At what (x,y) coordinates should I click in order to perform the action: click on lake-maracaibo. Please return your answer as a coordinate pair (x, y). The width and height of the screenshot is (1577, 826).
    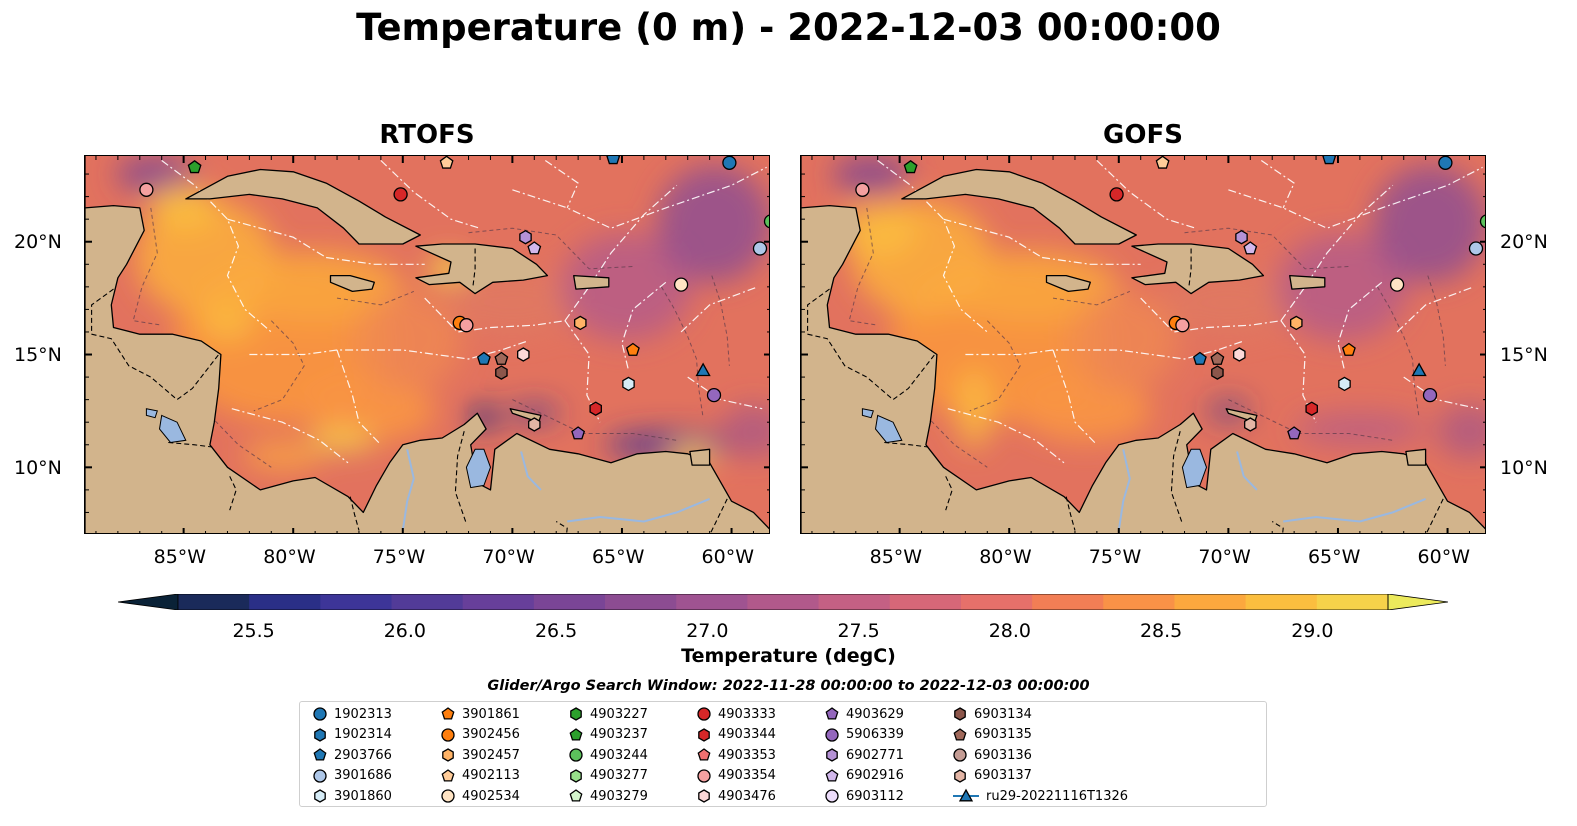
    Looking at the image, I should click on (478, 468).